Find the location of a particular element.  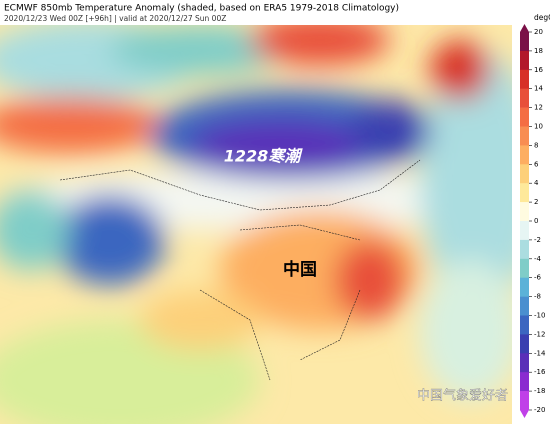

colorbar-tick-label: -16 is located at coordinates (540, 372).